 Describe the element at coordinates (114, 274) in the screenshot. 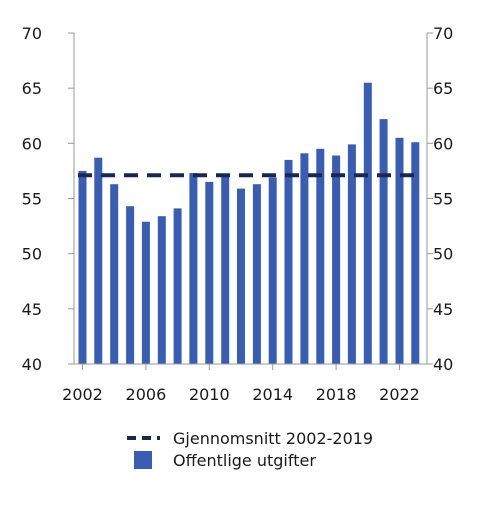

I see `bar-2004` at that location.